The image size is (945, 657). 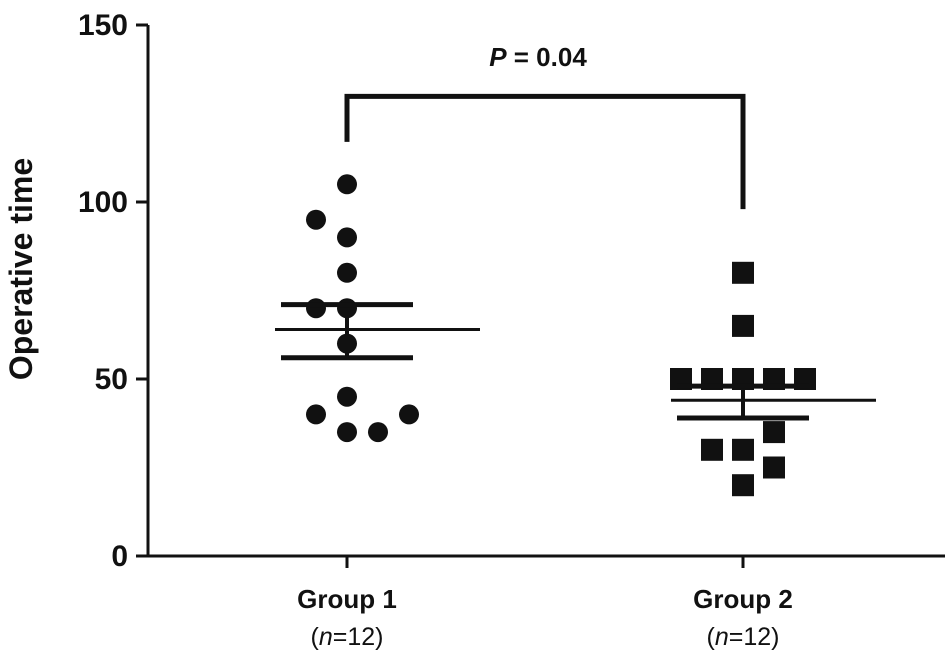 I want to click on category-n-label-2: (n=12), so click(x=743, y=637).